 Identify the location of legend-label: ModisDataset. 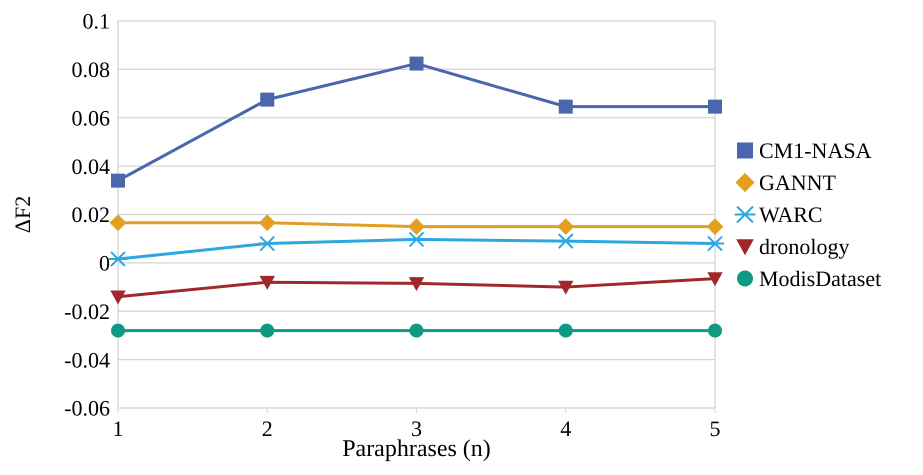
(820, 279).